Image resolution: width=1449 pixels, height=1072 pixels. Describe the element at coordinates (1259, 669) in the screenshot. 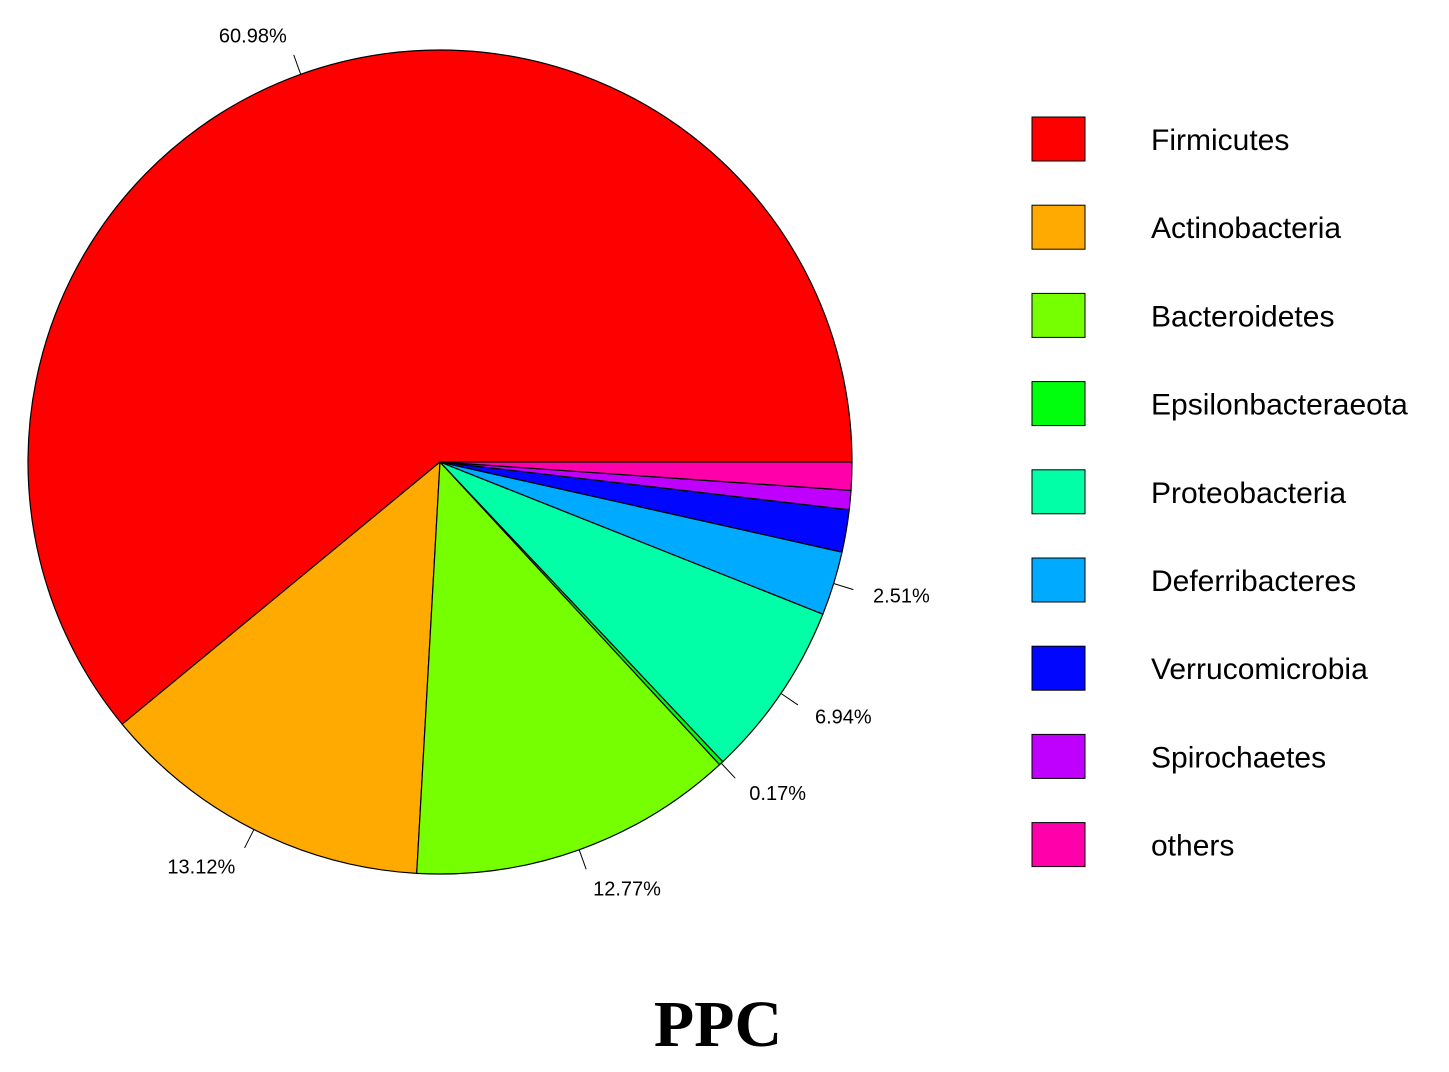

I see `legend-label-verrucomicrobia: Verrucomicrobia` at that location.